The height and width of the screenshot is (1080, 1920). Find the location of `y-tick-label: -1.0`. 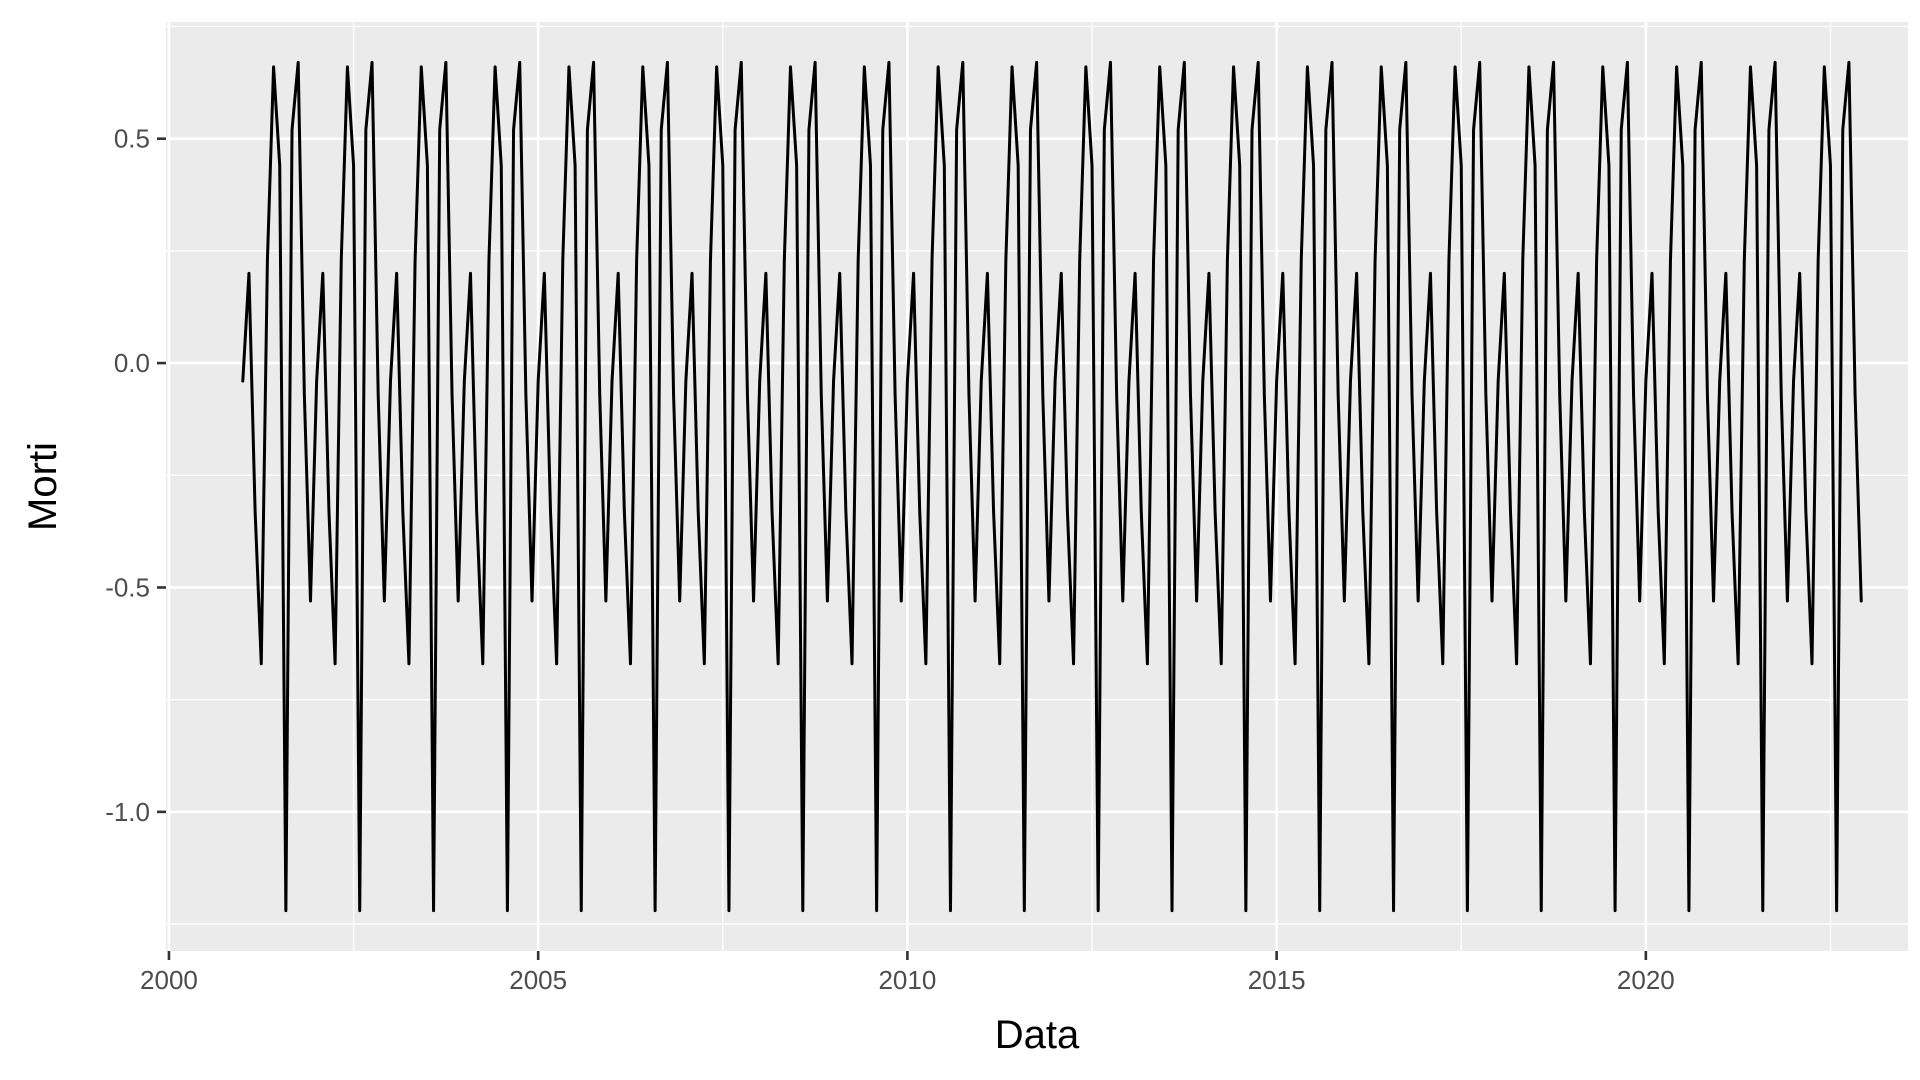

y-tick-label: -1.0 is located at coordinates (127, 812).